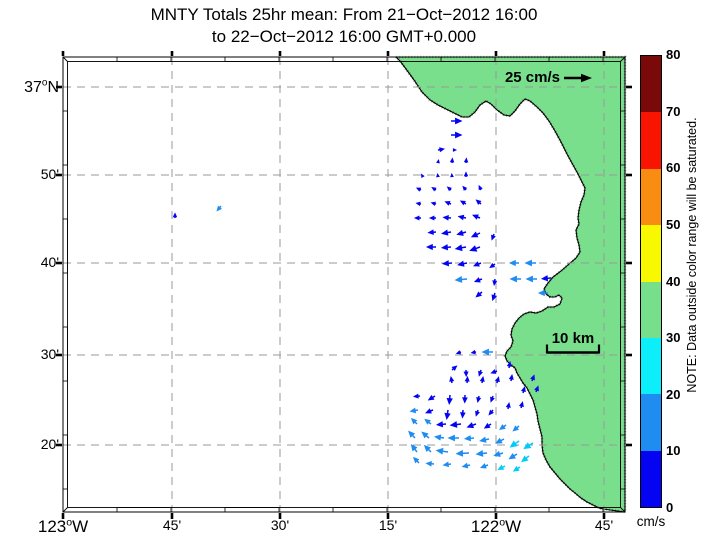 The image size is (703, 548). Describe the element at coordinates (49, 174) in the screenshot. I see `y-tick-label: 50'` at that location.